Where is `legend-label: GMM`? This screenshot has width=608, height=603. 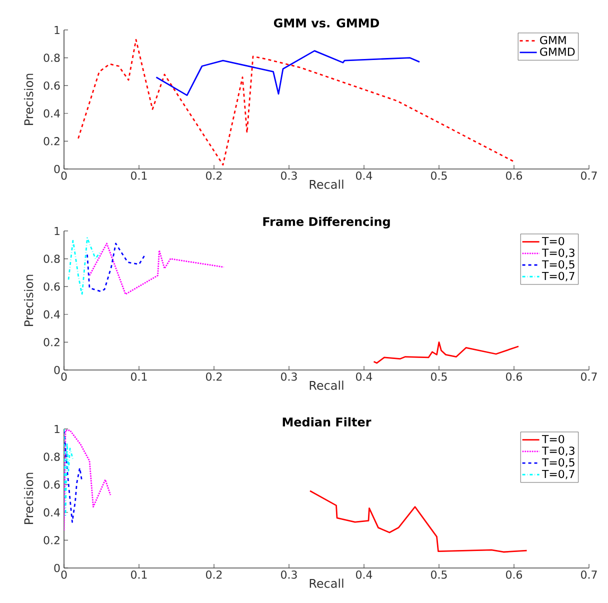 legend-label: GMM is located at coordinates (553, 40).